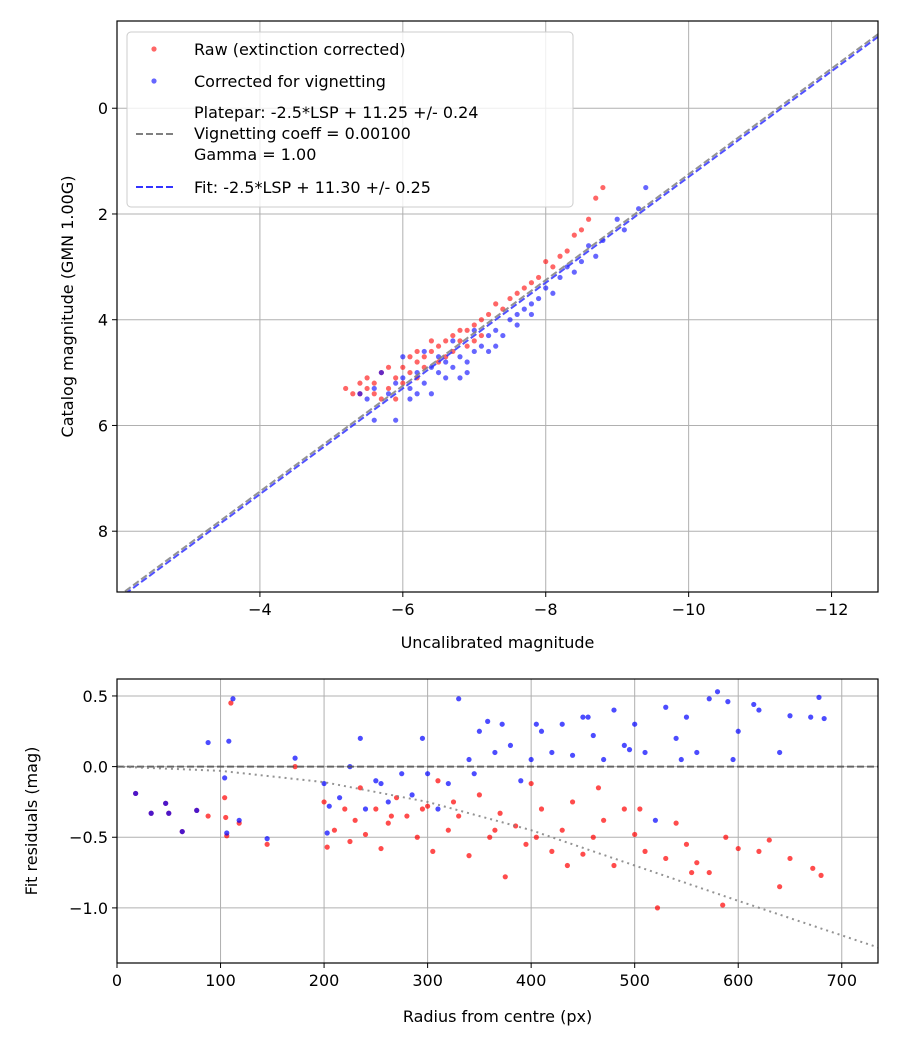 This screenshot has height=1050, width=900. Describe the element at coordinates (324, 980) in the screenshot. I see `x-tick-label: 200` at that location.